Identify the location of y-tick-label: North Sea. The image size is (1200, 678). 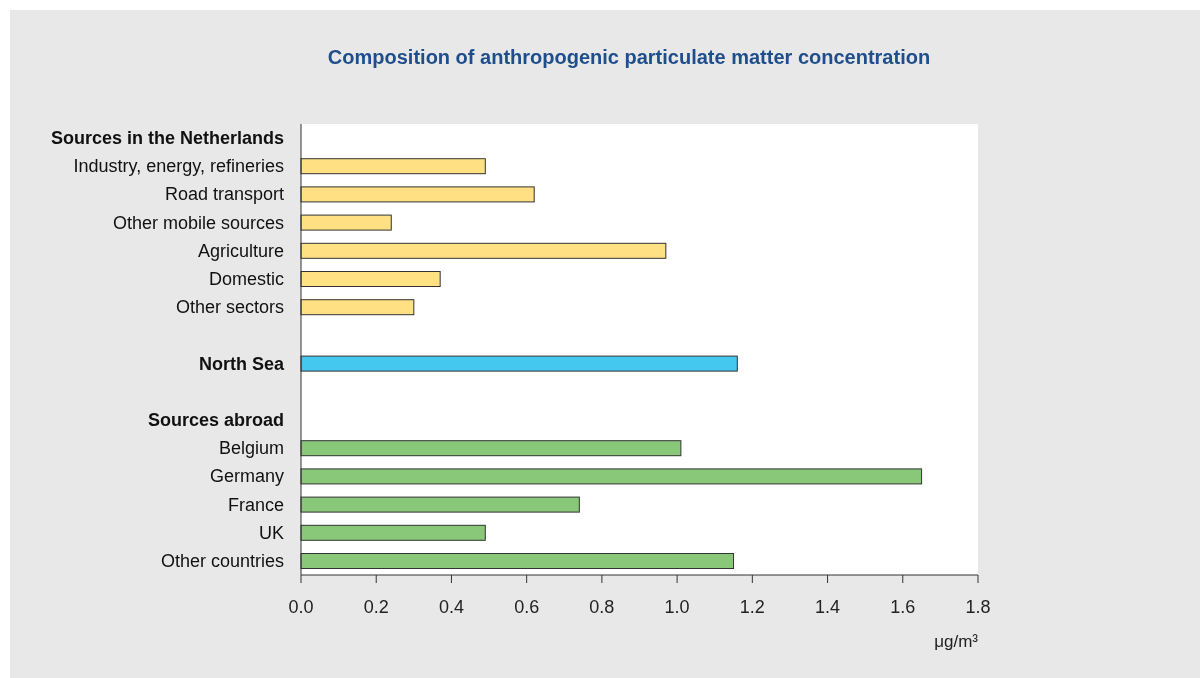
(241, 363).